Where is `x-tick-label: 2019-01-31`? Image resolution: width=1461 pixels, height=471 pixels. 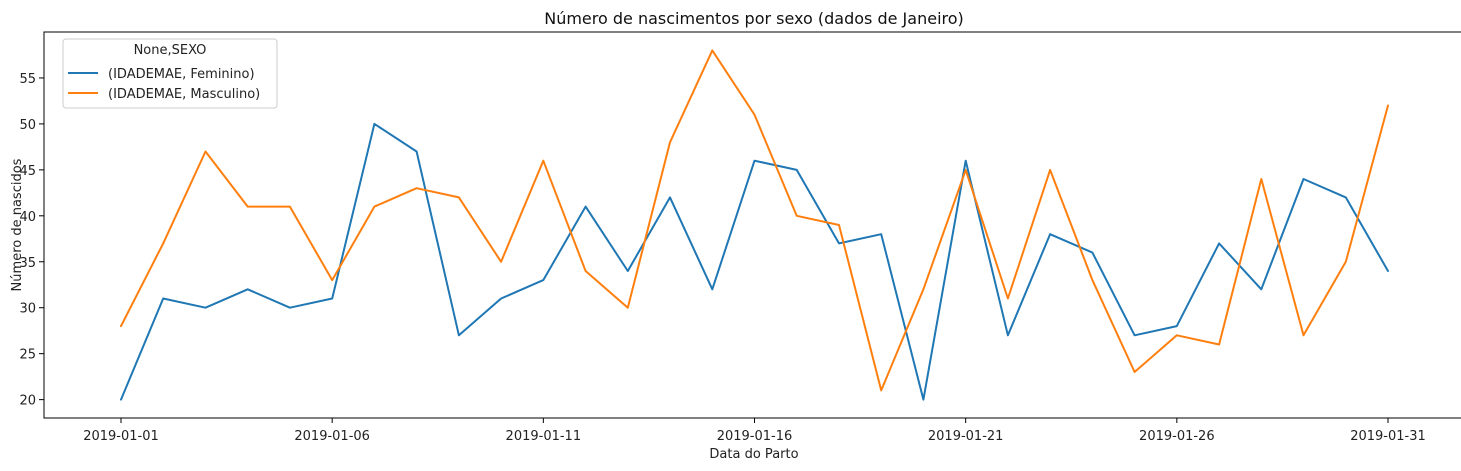 x-tick-label: 2019-01-31 is located at coordinates (1388, 436).